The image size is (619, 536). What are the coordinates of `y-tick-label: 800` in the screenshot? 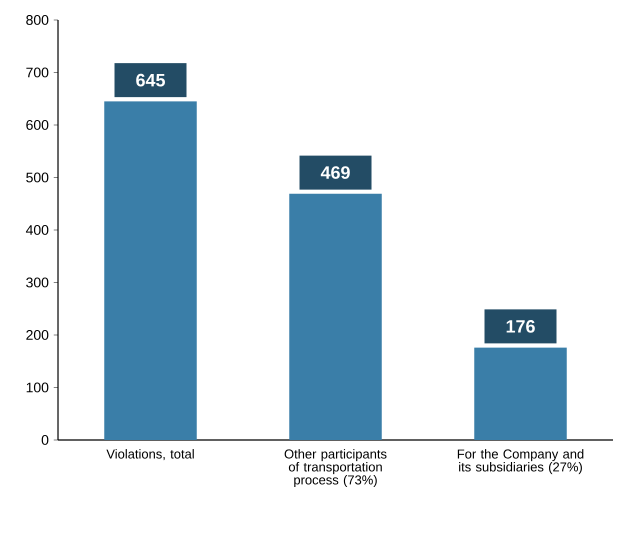 It's located at (37, 20).